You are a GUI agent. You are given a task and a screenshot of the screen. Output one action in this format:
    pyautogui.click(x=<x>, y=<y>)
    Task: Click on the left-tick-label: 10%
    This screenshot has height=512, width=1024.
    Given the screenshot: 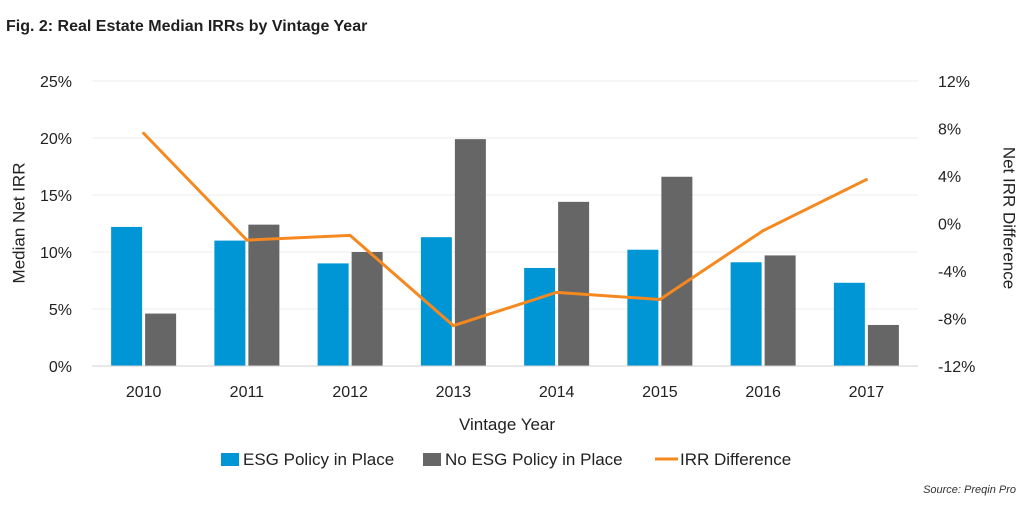 What is the action you would take?
    pyautogui.click(x=56, y=253)
    